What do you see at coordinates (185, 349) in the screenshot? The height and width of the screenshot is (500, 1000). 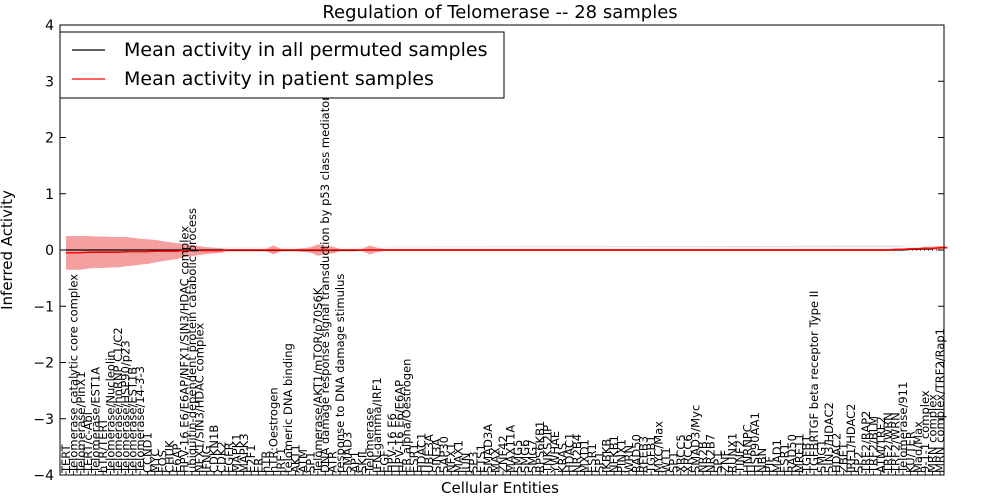 I see `x-category-label: HPV-16 E6/E6AP/NFX1/SIN3/HDAC complex` at bounding box center [185, 349].